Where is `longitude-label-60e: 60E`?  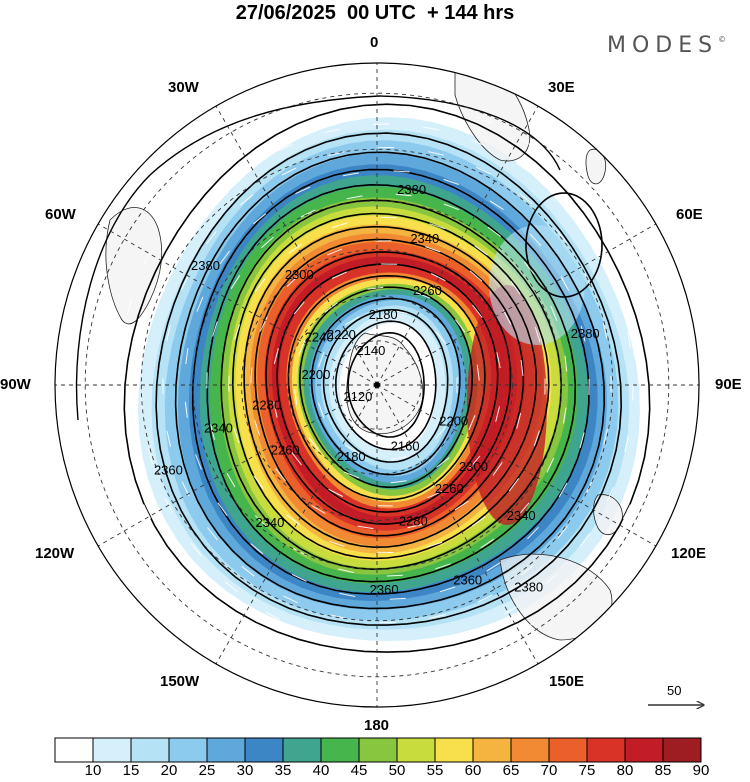
longitude-label-60e: 60E is located at coordinates (689, 214).